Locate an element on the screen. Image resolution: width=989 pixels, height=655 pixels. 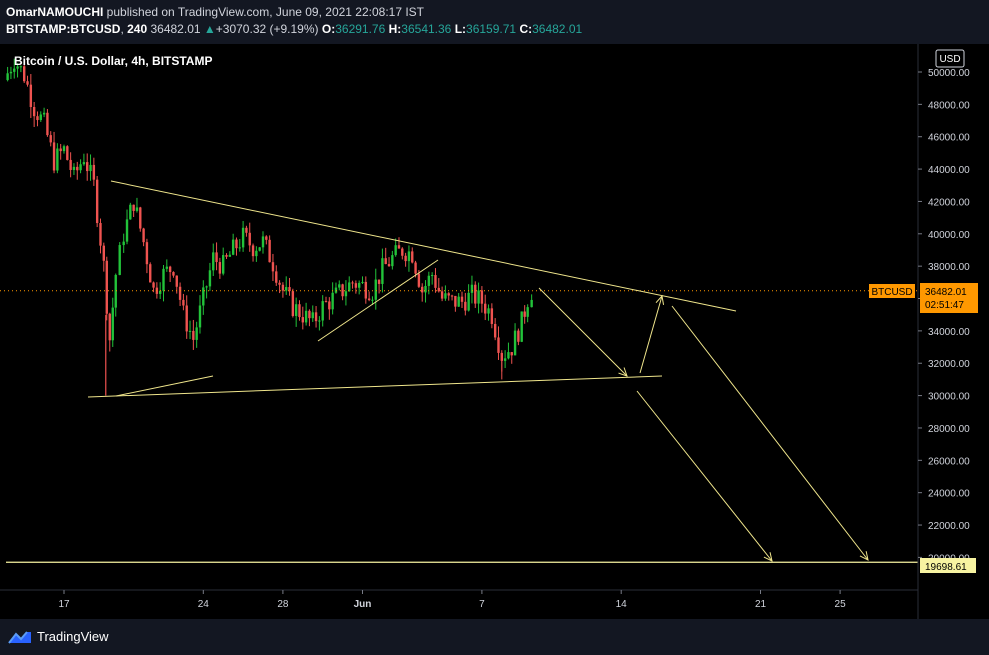
tradingview-brand: TradingView is located at coordinates (58, 636).